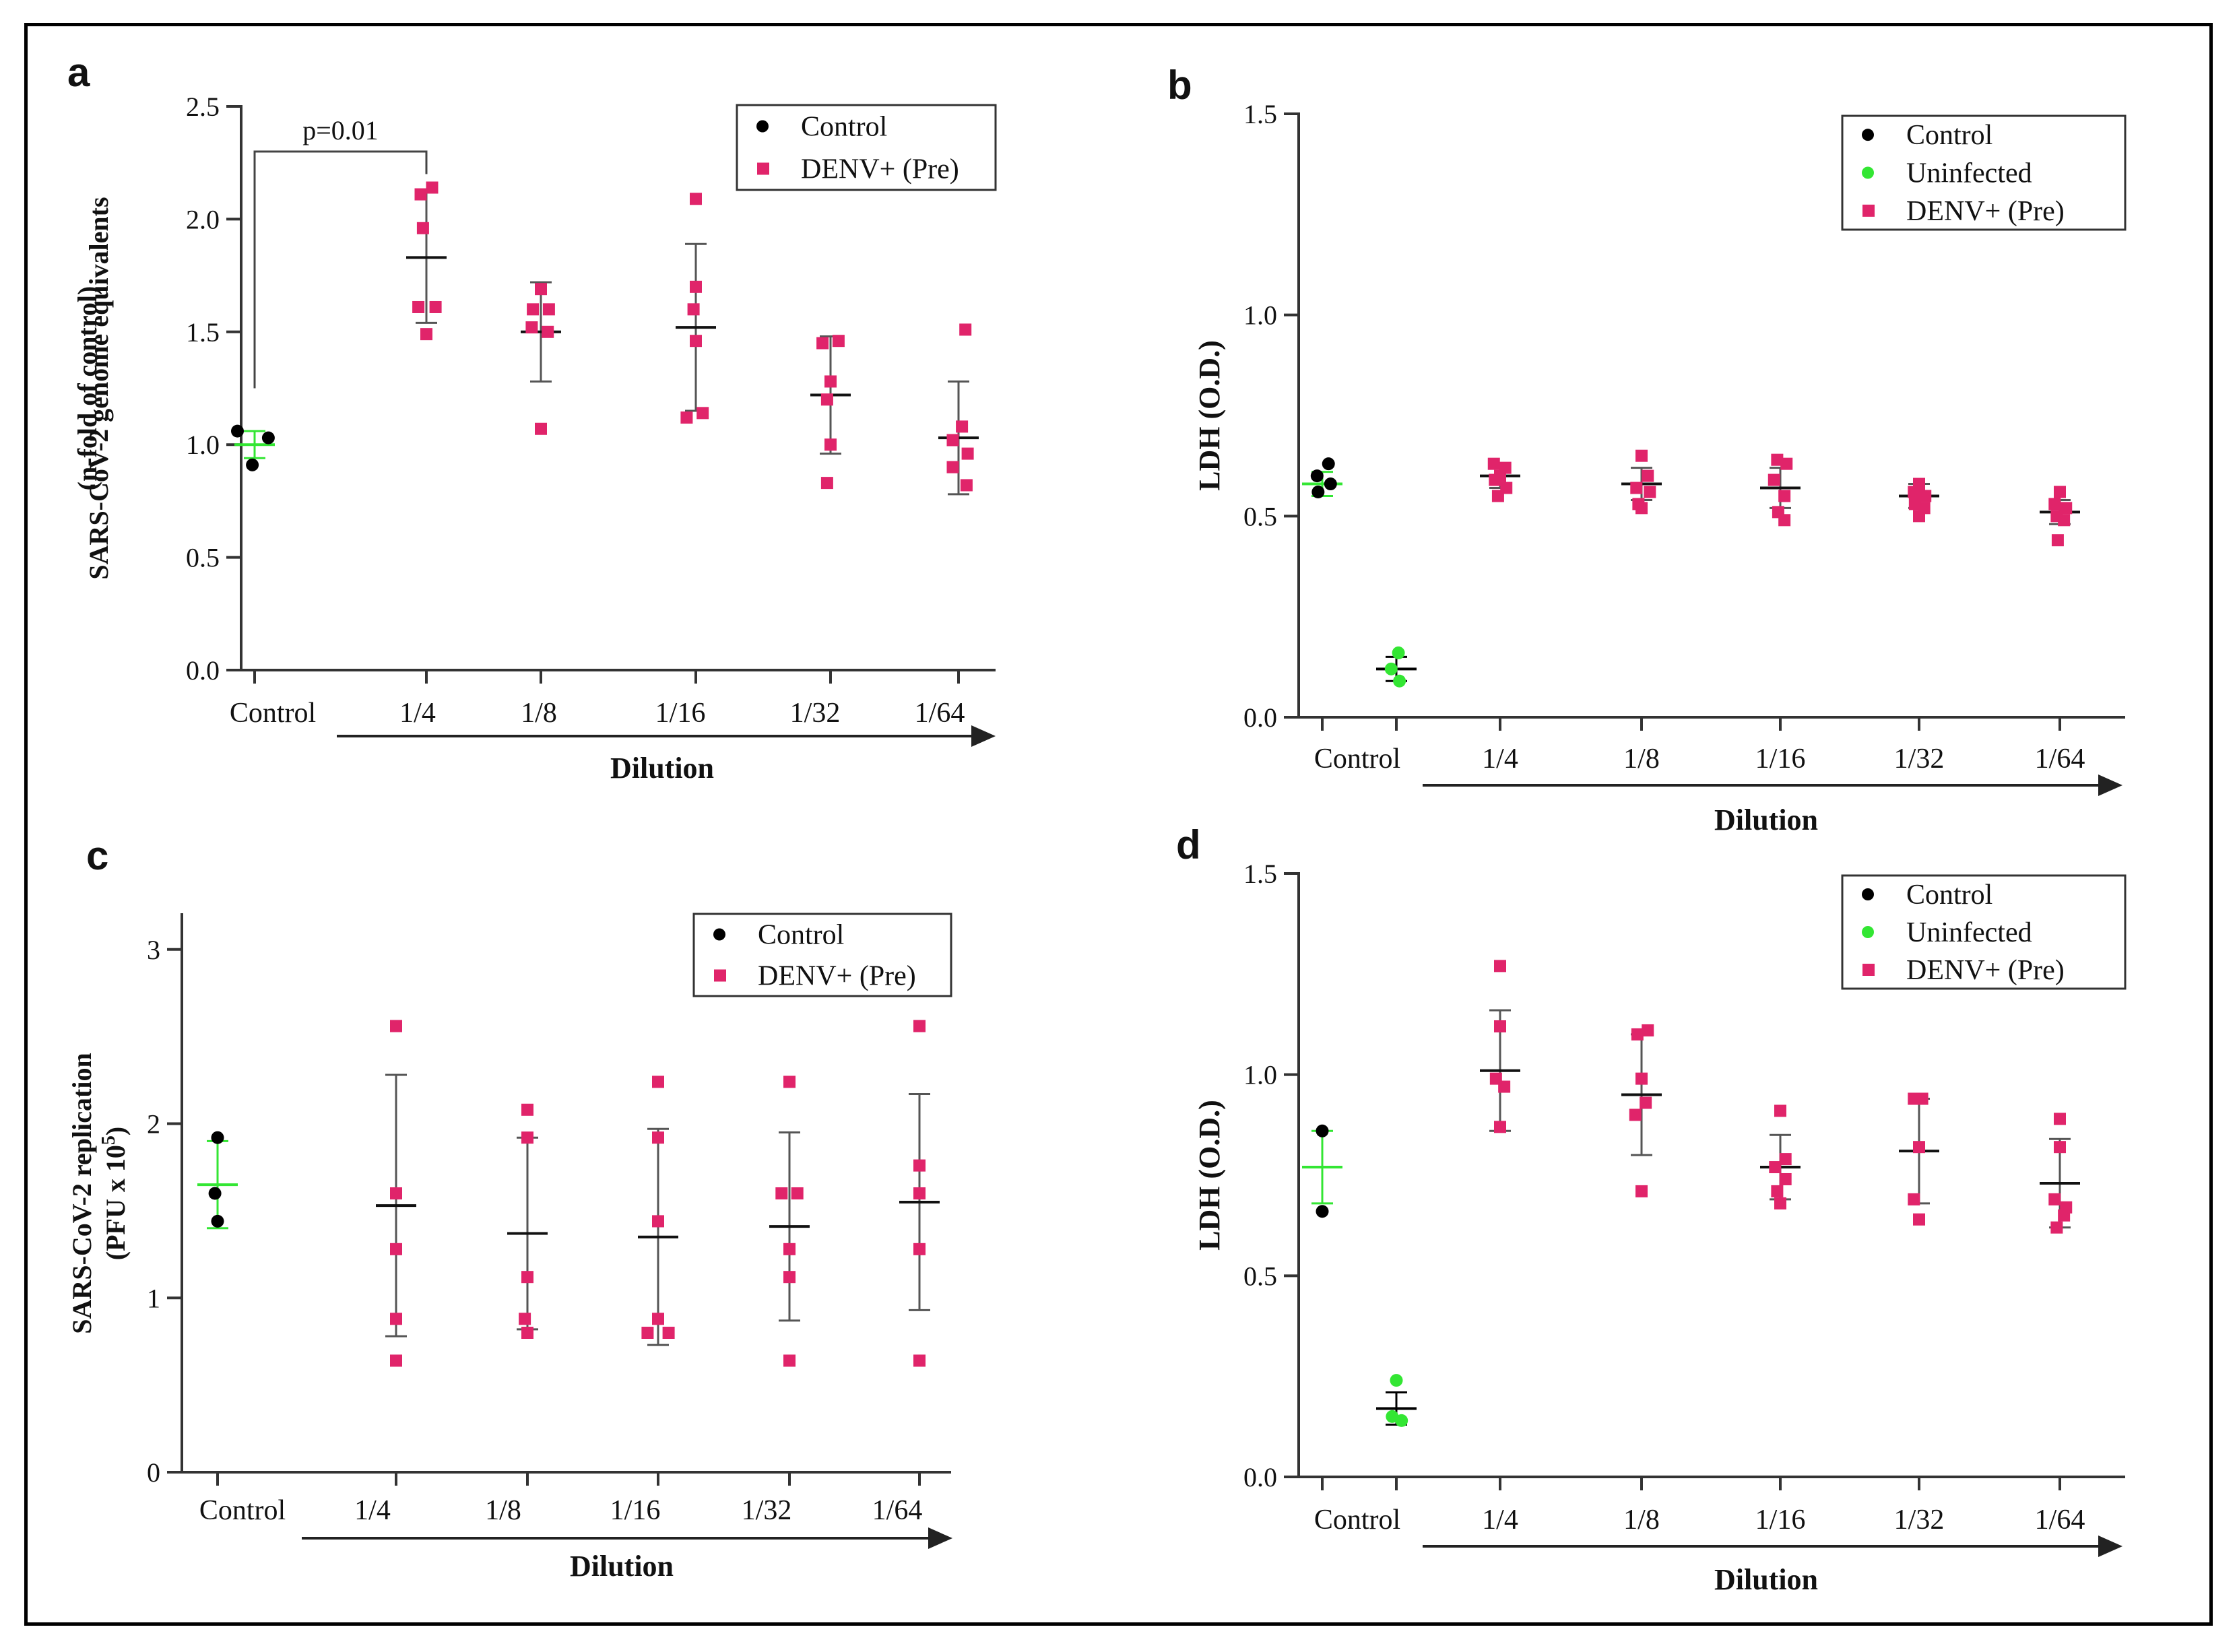 Image resolution: width=2237 pixels, height=1652 pixels. Describe the element at coordinates (1260, 1276) in the screenshot. I see `y-tick-label: 0.5` at that location.